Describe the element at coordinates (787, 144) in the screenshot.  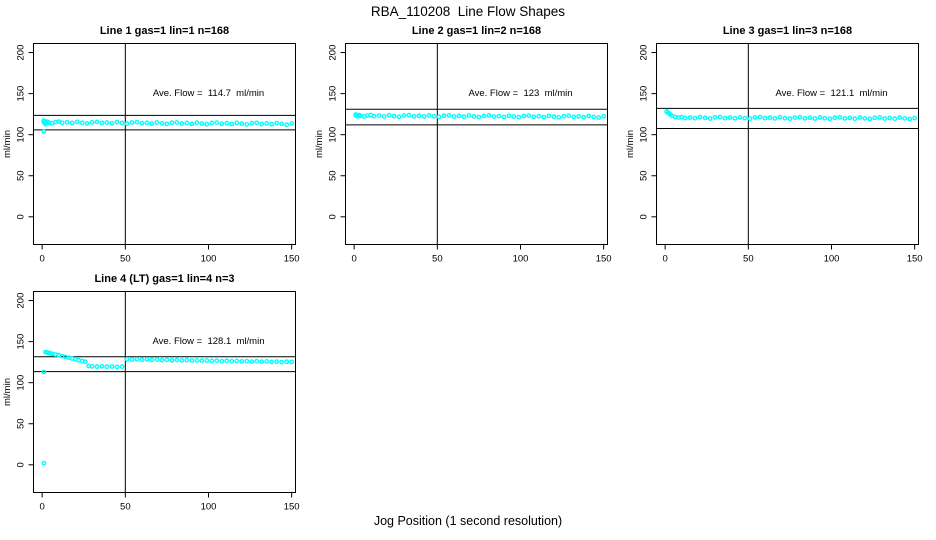
I see `plot-box` at that location.